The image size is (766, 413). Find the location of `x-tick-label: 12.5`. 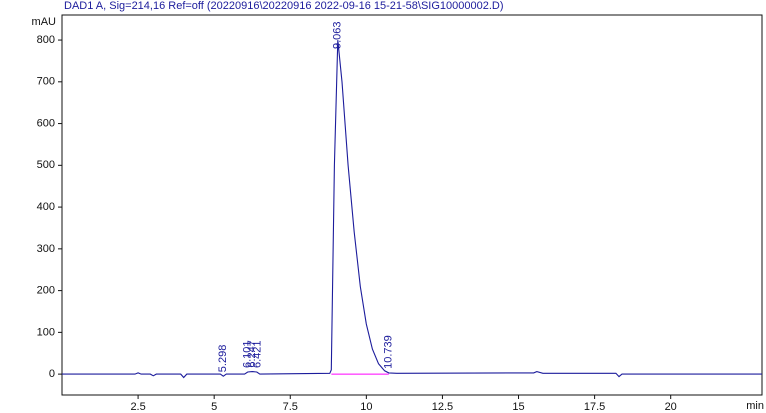

x-tick-label: 12.5 is located at coordinates (442, 407).